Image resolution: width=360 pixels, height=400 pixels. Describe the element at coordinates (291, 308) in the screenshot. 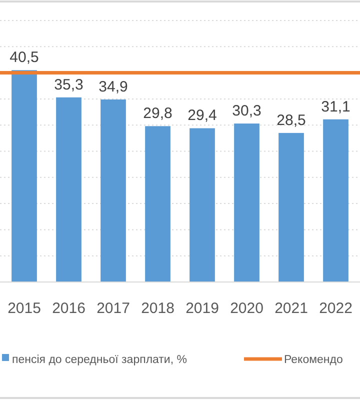

I see `x-tick-label: 2021` at that location.